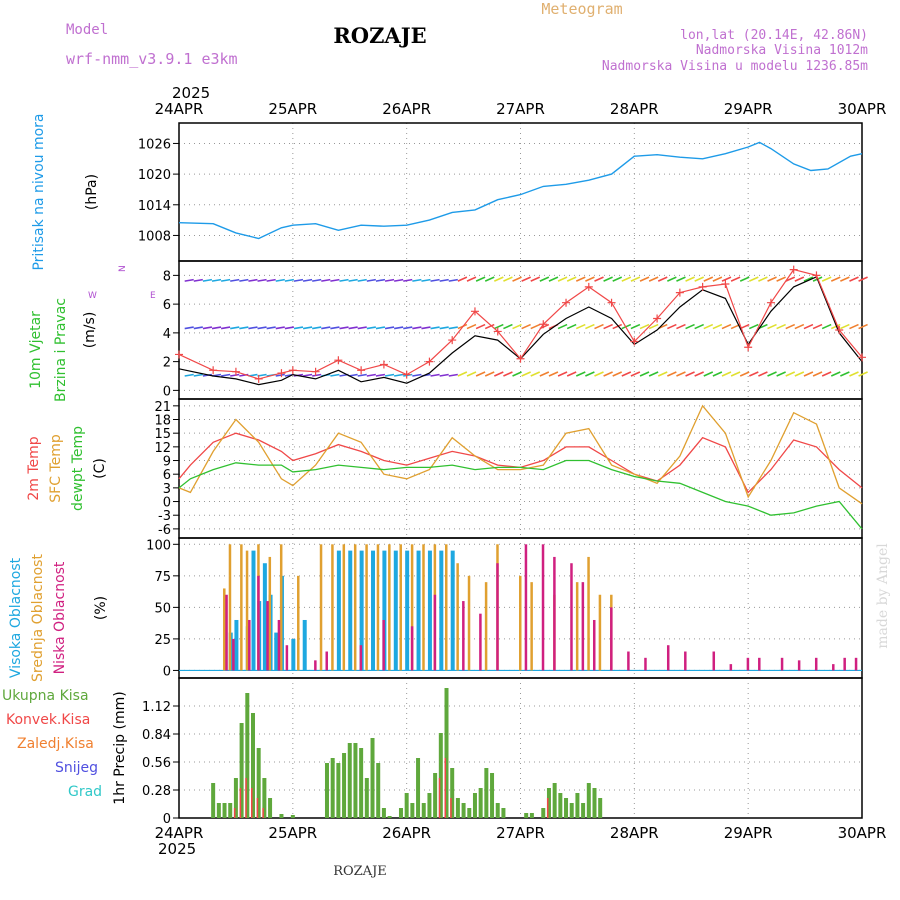 The image size is (900, 900). Describe the element at coordinates (179, 109) in the screenshot. I see `day-label-top: 24APR` at that location.